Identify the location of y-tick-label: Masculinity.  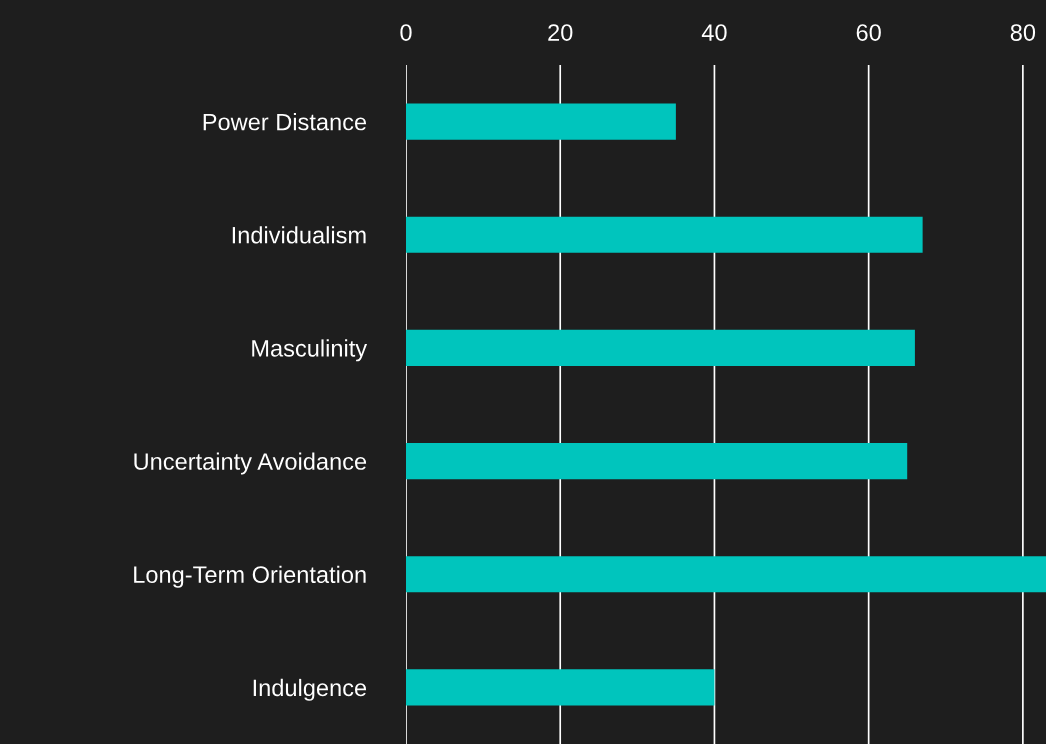
(310, 350).